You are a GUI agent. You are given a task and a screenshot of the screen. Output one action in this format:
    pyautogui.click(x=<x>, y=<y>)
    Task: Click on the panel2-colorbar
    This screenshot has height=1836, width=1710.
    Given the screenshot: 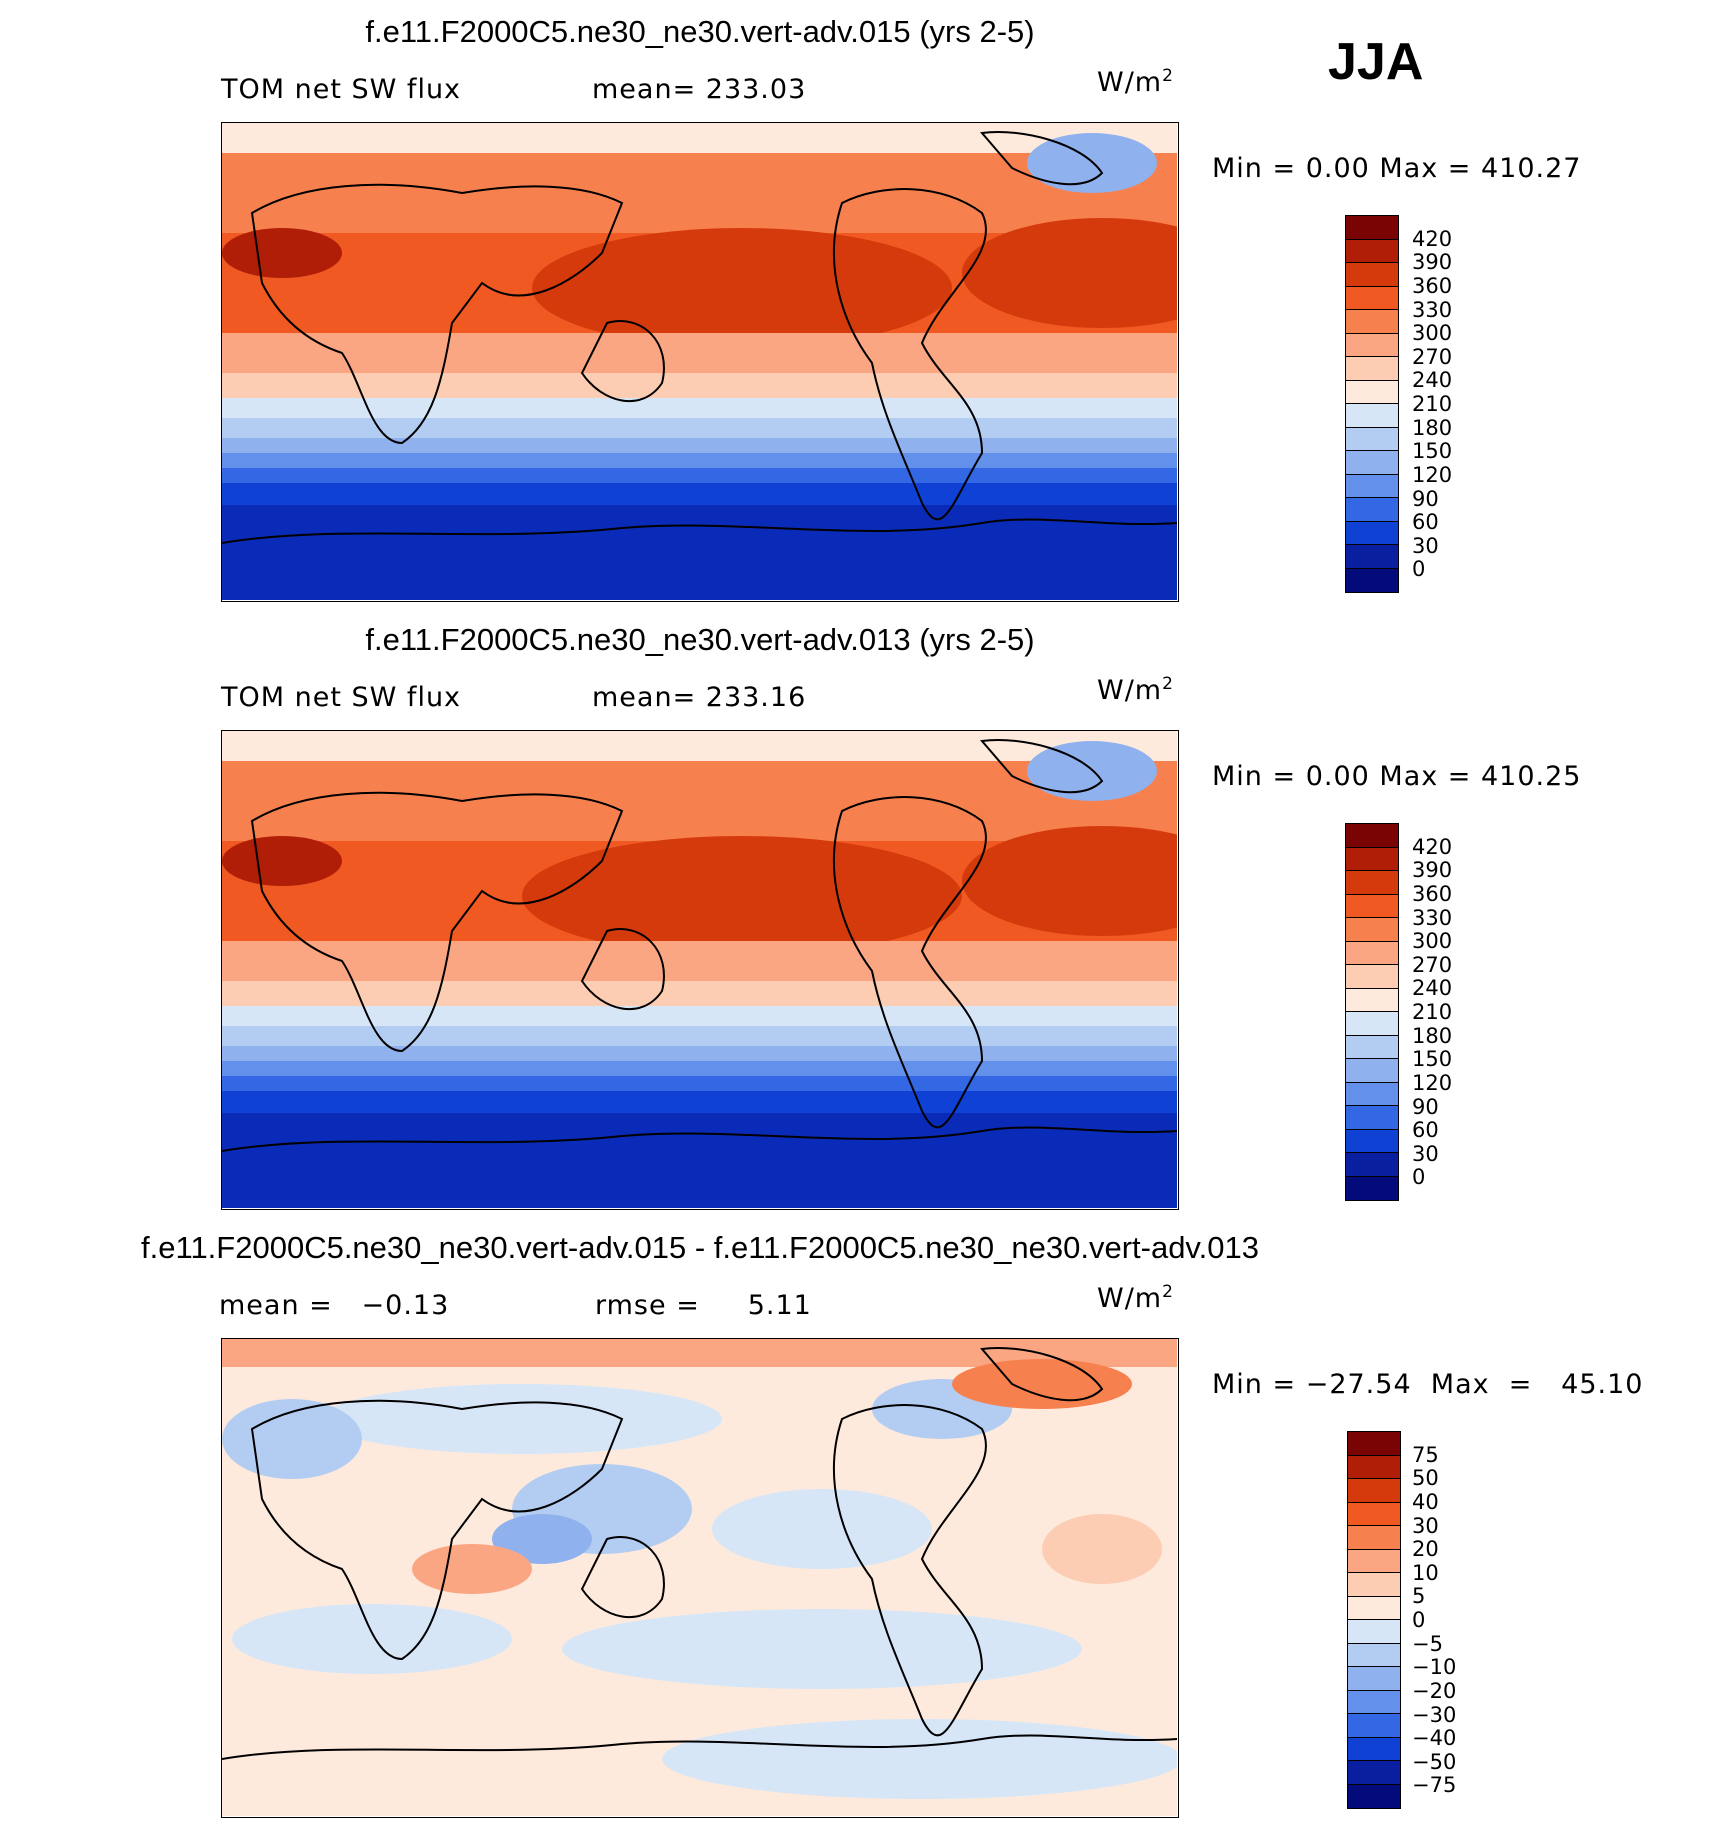 What is the action you would take?
    pyautogui.click(x=1372, y=1012)
    